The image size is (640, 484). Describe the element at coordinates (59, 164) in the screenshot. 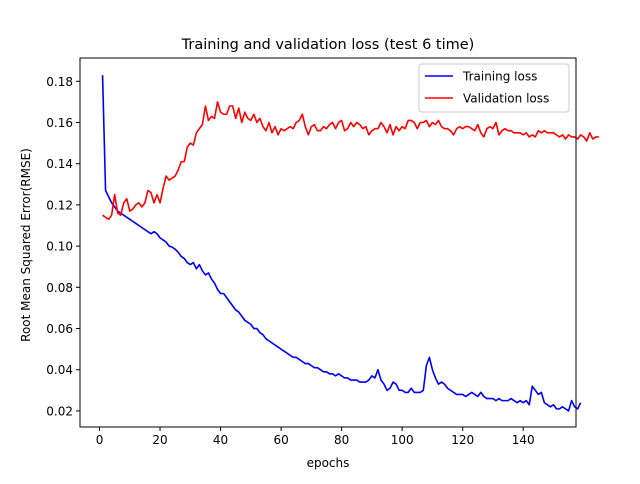

I see `y-tick-label: 0.14` at that location.